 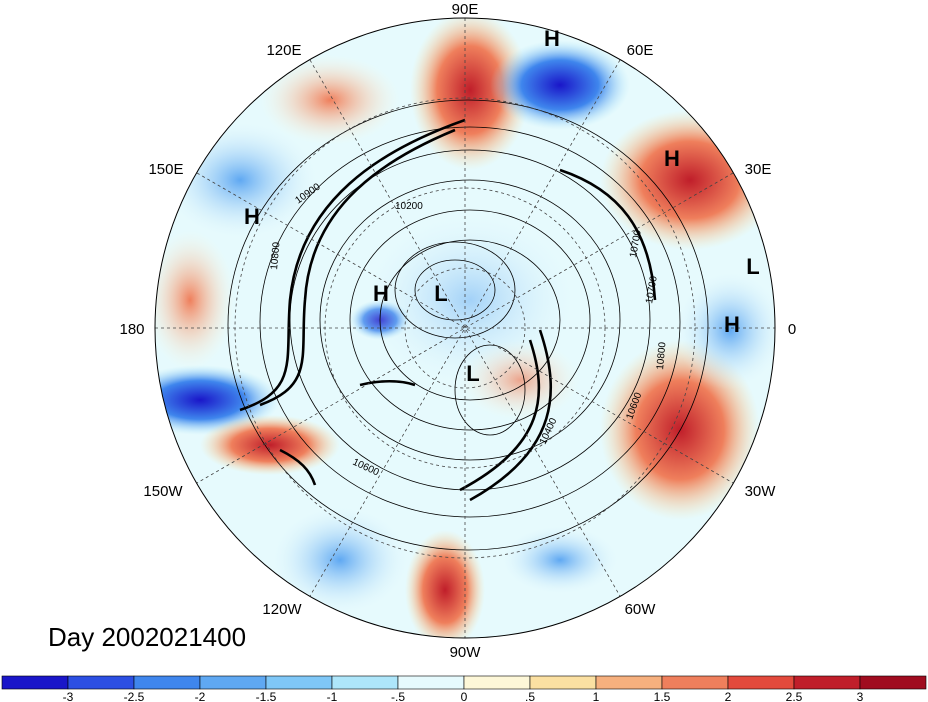 What do you see at coordinates (131, 329) in the screenshot?
I see `lon-label: 180` at bounding box center [131, 329].